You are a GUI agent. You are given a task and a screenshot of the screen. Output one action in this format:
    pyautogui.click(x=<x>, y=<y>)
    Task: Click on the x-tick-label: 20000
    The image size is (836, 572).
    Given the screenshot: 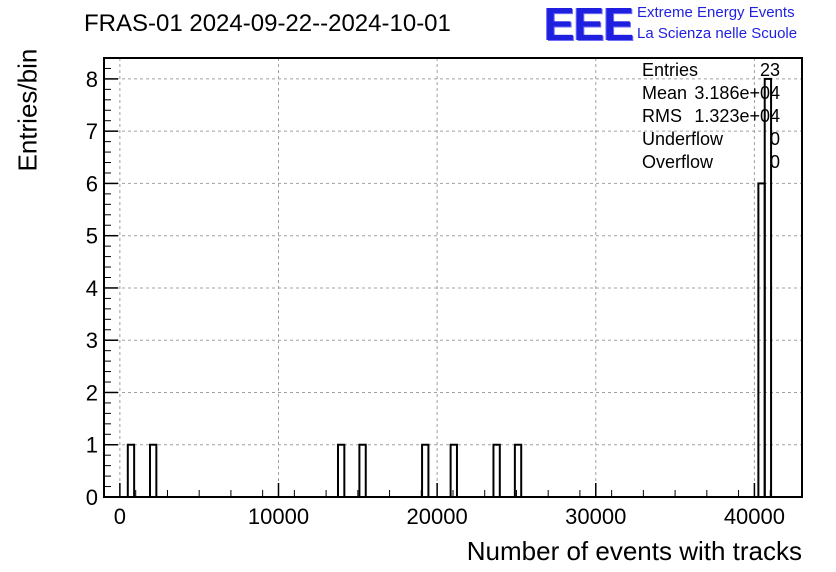 What is the action you would take?
    pyautogui.click(x=437, y=516)
    